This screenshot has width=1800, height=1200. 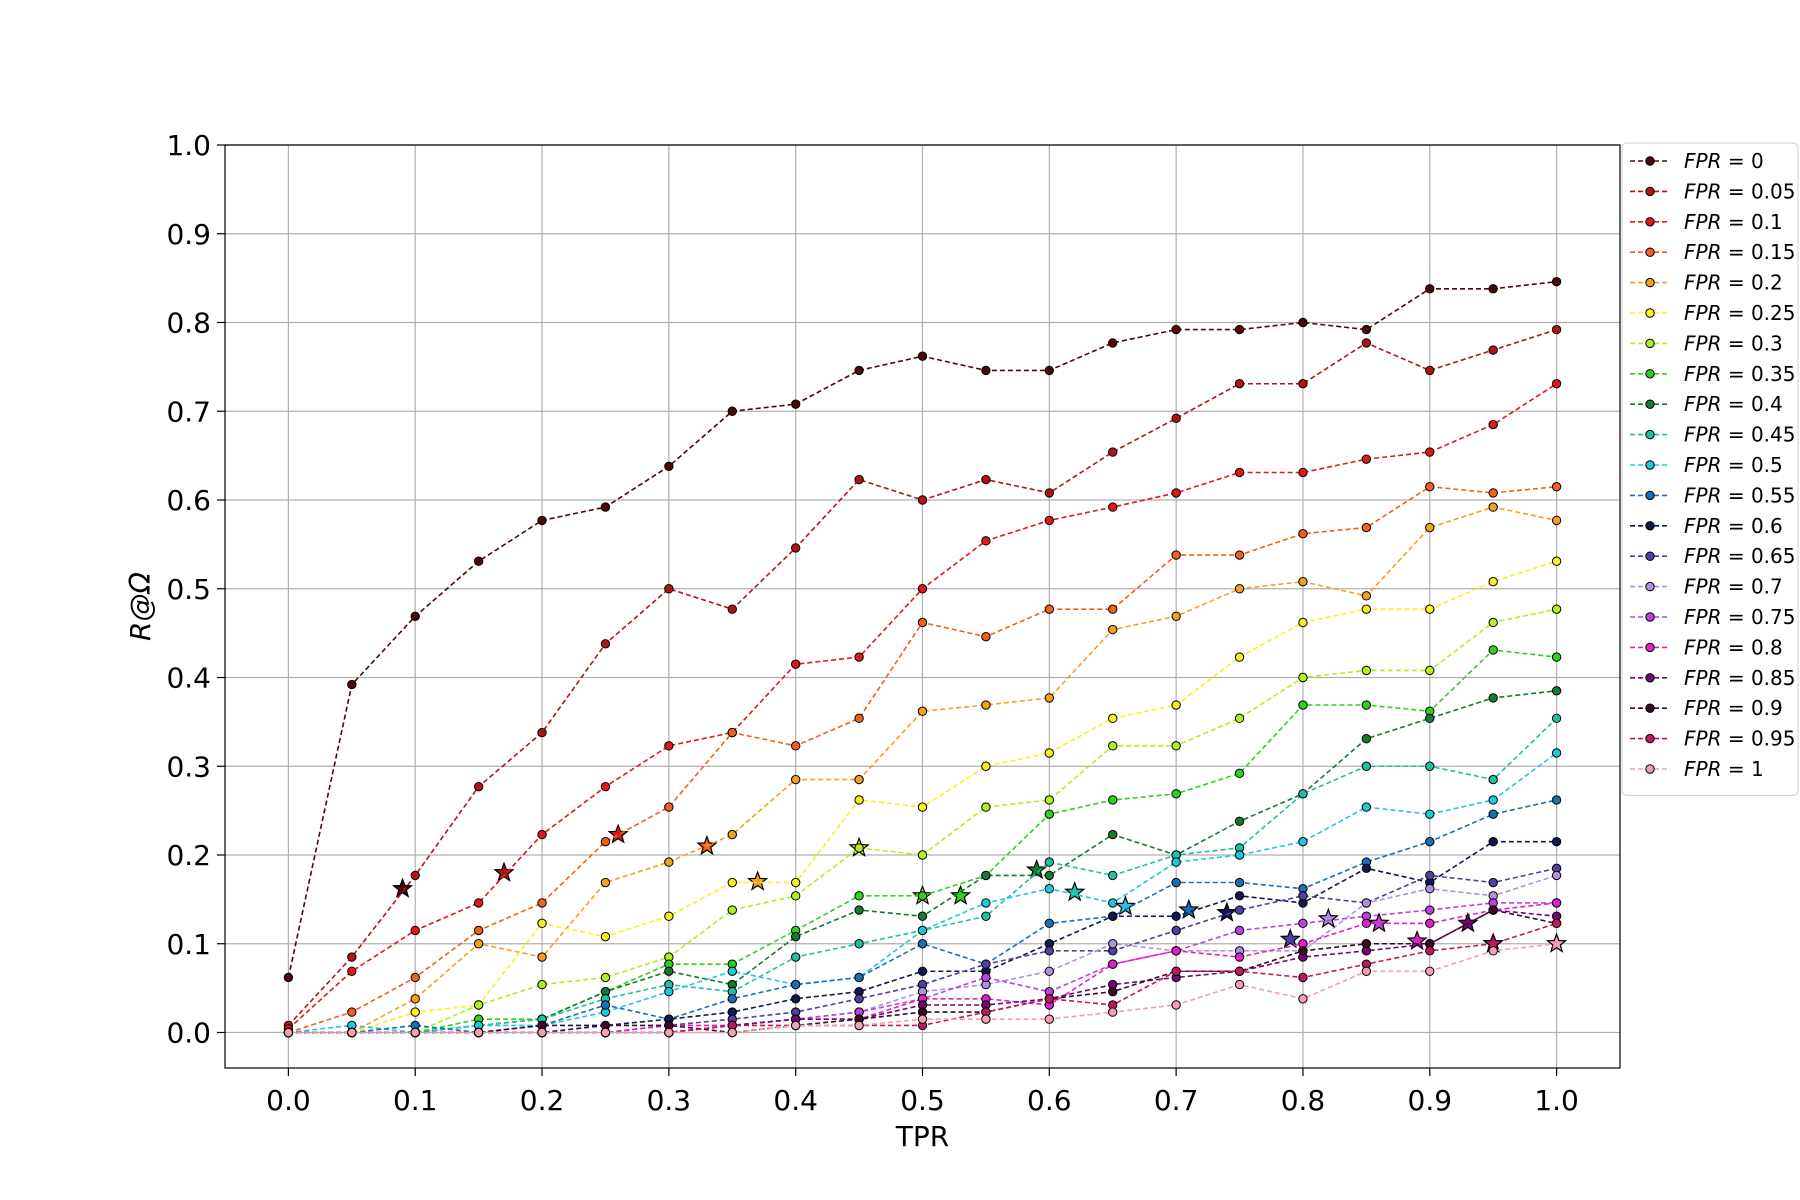 I want to click on legend-item: FPR = 0.1, so click(x=1706, y=222).